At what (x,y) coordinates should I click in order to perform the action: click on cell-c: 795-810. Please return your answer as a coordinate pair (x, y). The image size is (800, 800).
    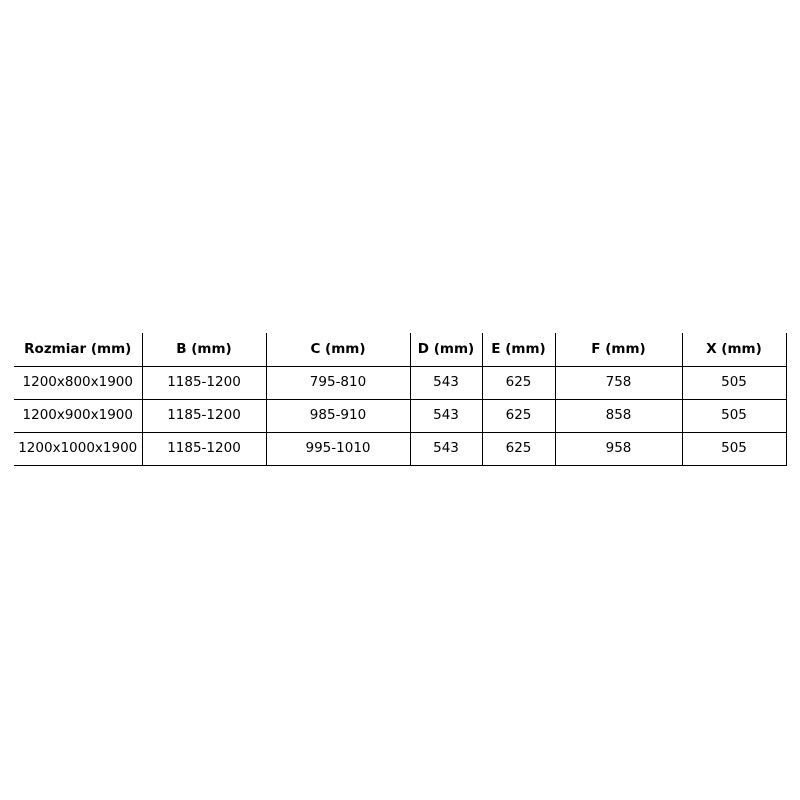
    Looking at the image, I should click on (337, 383).